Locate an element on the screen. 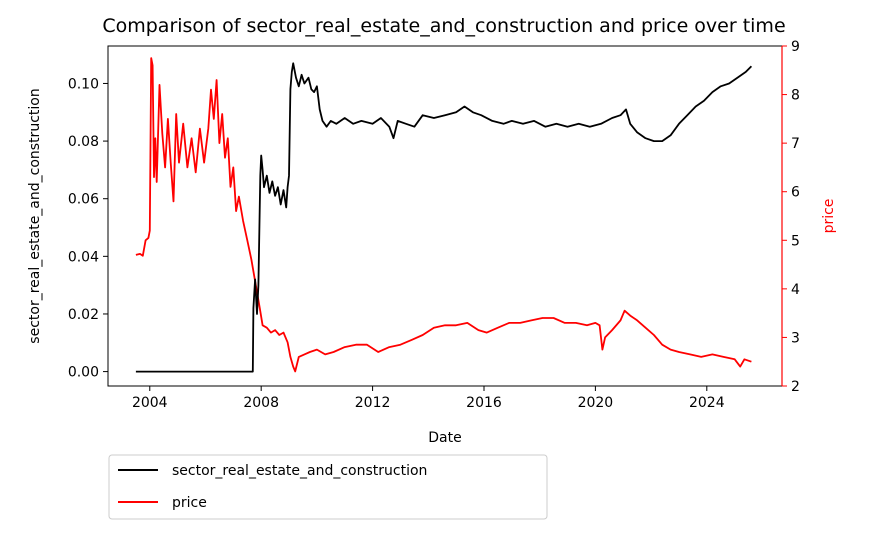 The width and height of the screenshot is (892, 534). y-right-tick-label: 9 is located at coordinates (795, 47).